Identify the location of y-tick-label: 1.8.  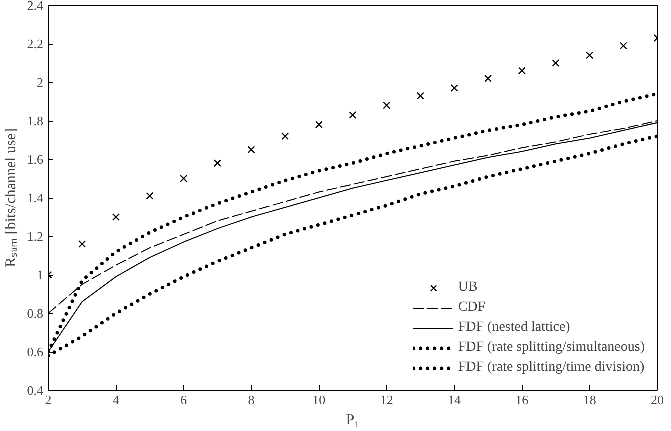
(35, 121).